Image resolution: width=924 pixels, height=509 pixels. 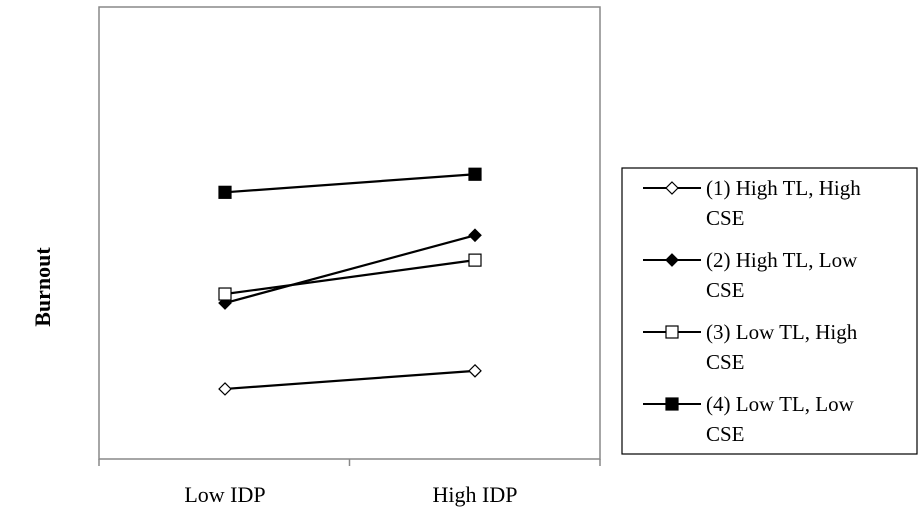 What do you see at coordinates (783, 203) in the screenshot?
I see `legend-label-1: (1) High TL, High CSE` at bounding box center [783, 203].